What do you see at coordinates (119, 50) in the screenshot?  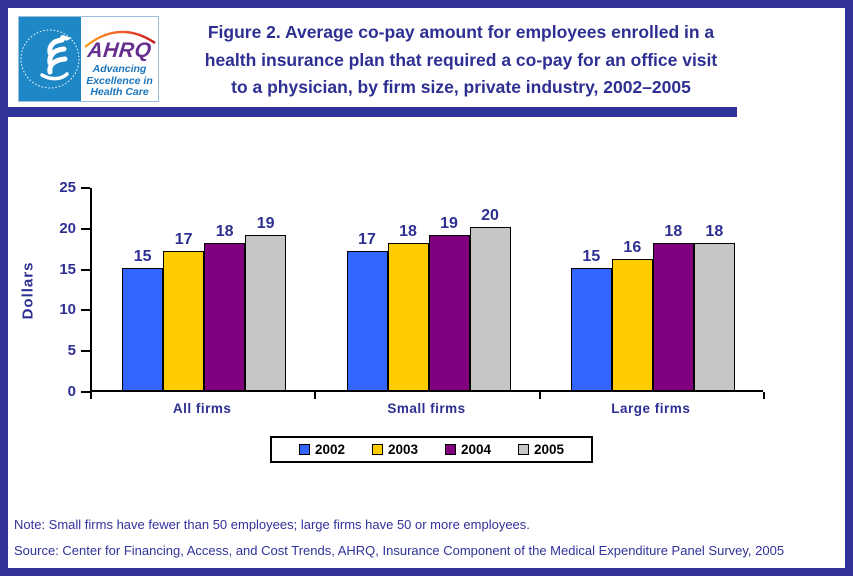 I see `ahrq-wordmark: AHRQ` at bounding box center [119, 50].